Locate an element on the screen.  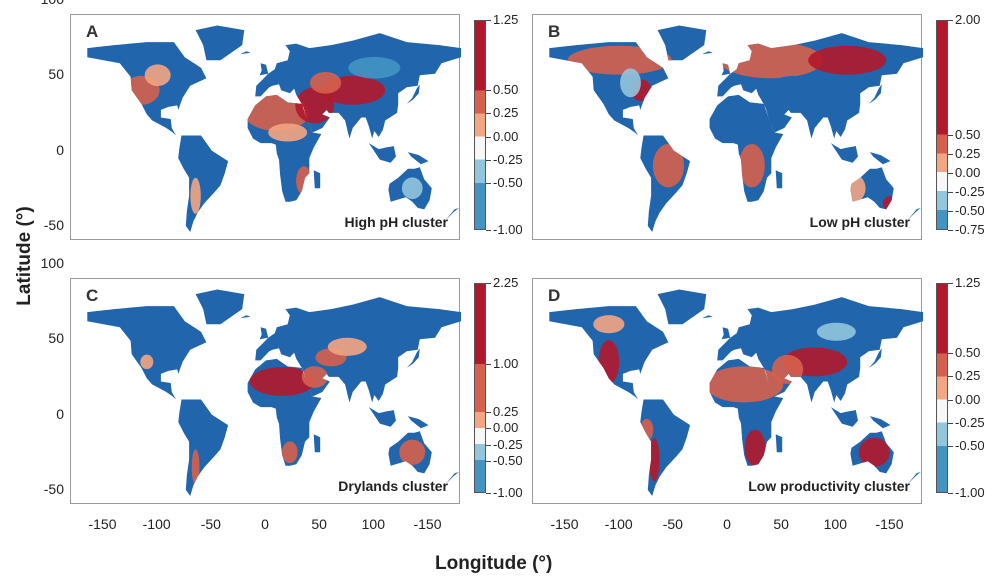
cluster-label: Low productivity cluster is located at coordinates (829, 486).